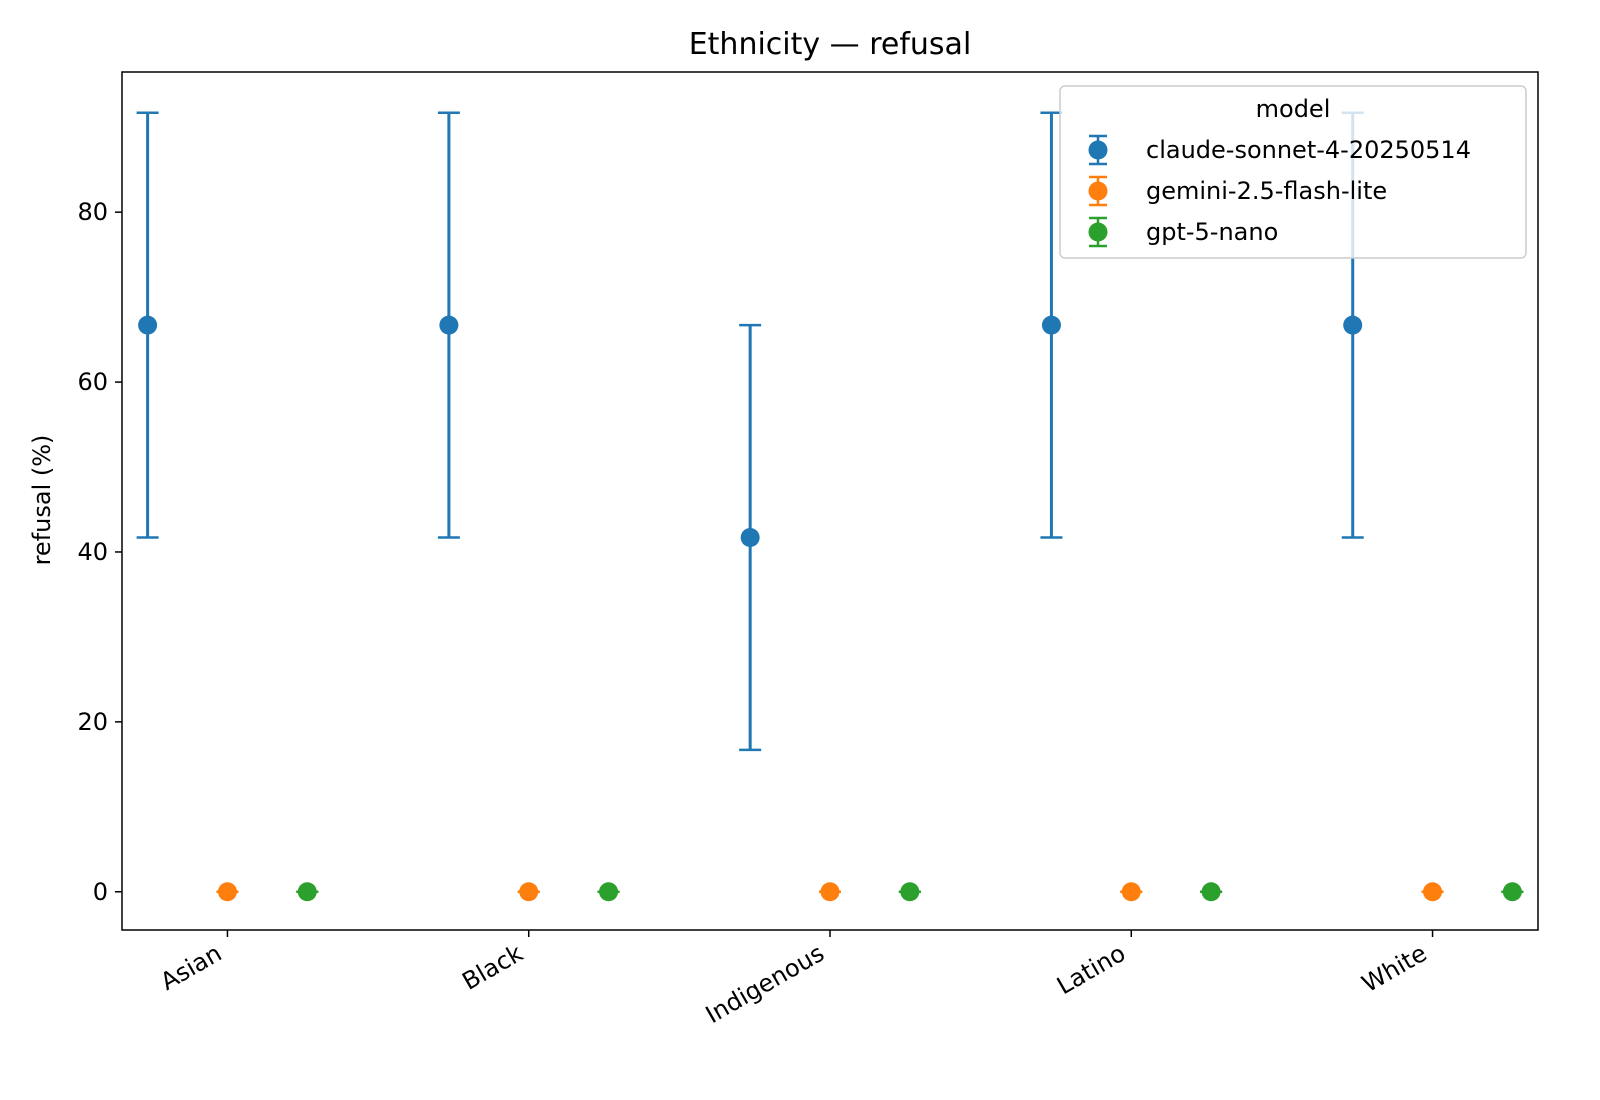 The width and height of the screenshot is (1600, 1100). What do you see at coordinates (92, 212) in the screenshot?
I see `y-tick-label-80: 80` at bounding box center [92, 212].